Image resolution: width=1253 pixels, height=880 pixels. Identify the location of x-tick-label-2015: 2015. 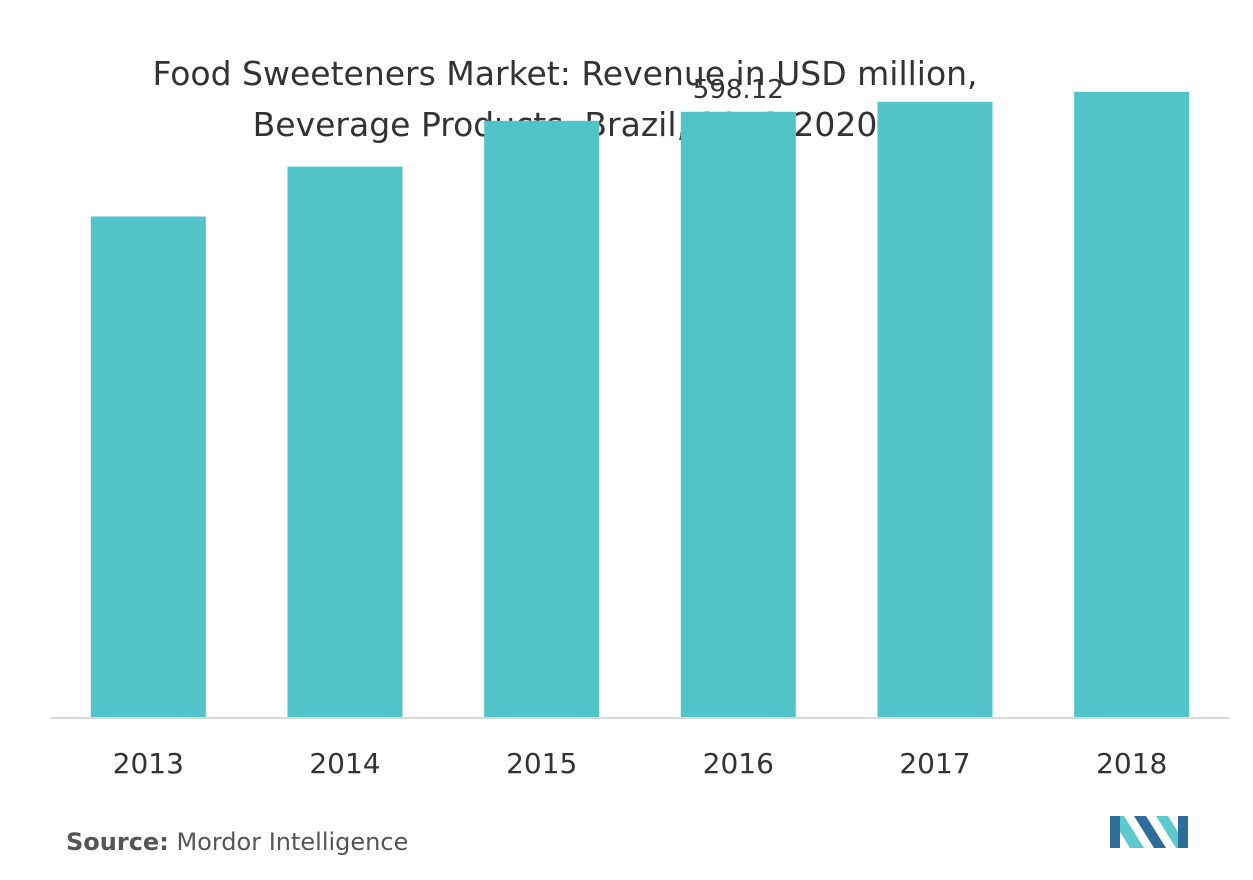
(541, 763).